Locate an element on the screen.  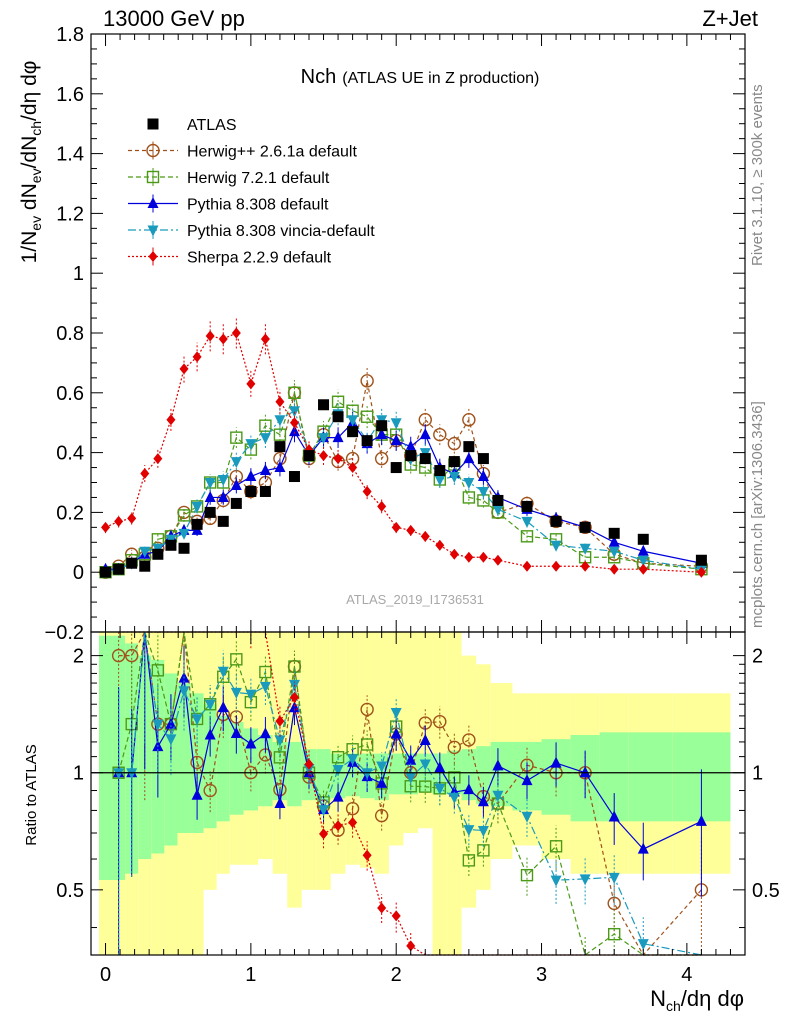
y-tick-label: 0 is located at coordinates (78, 573).